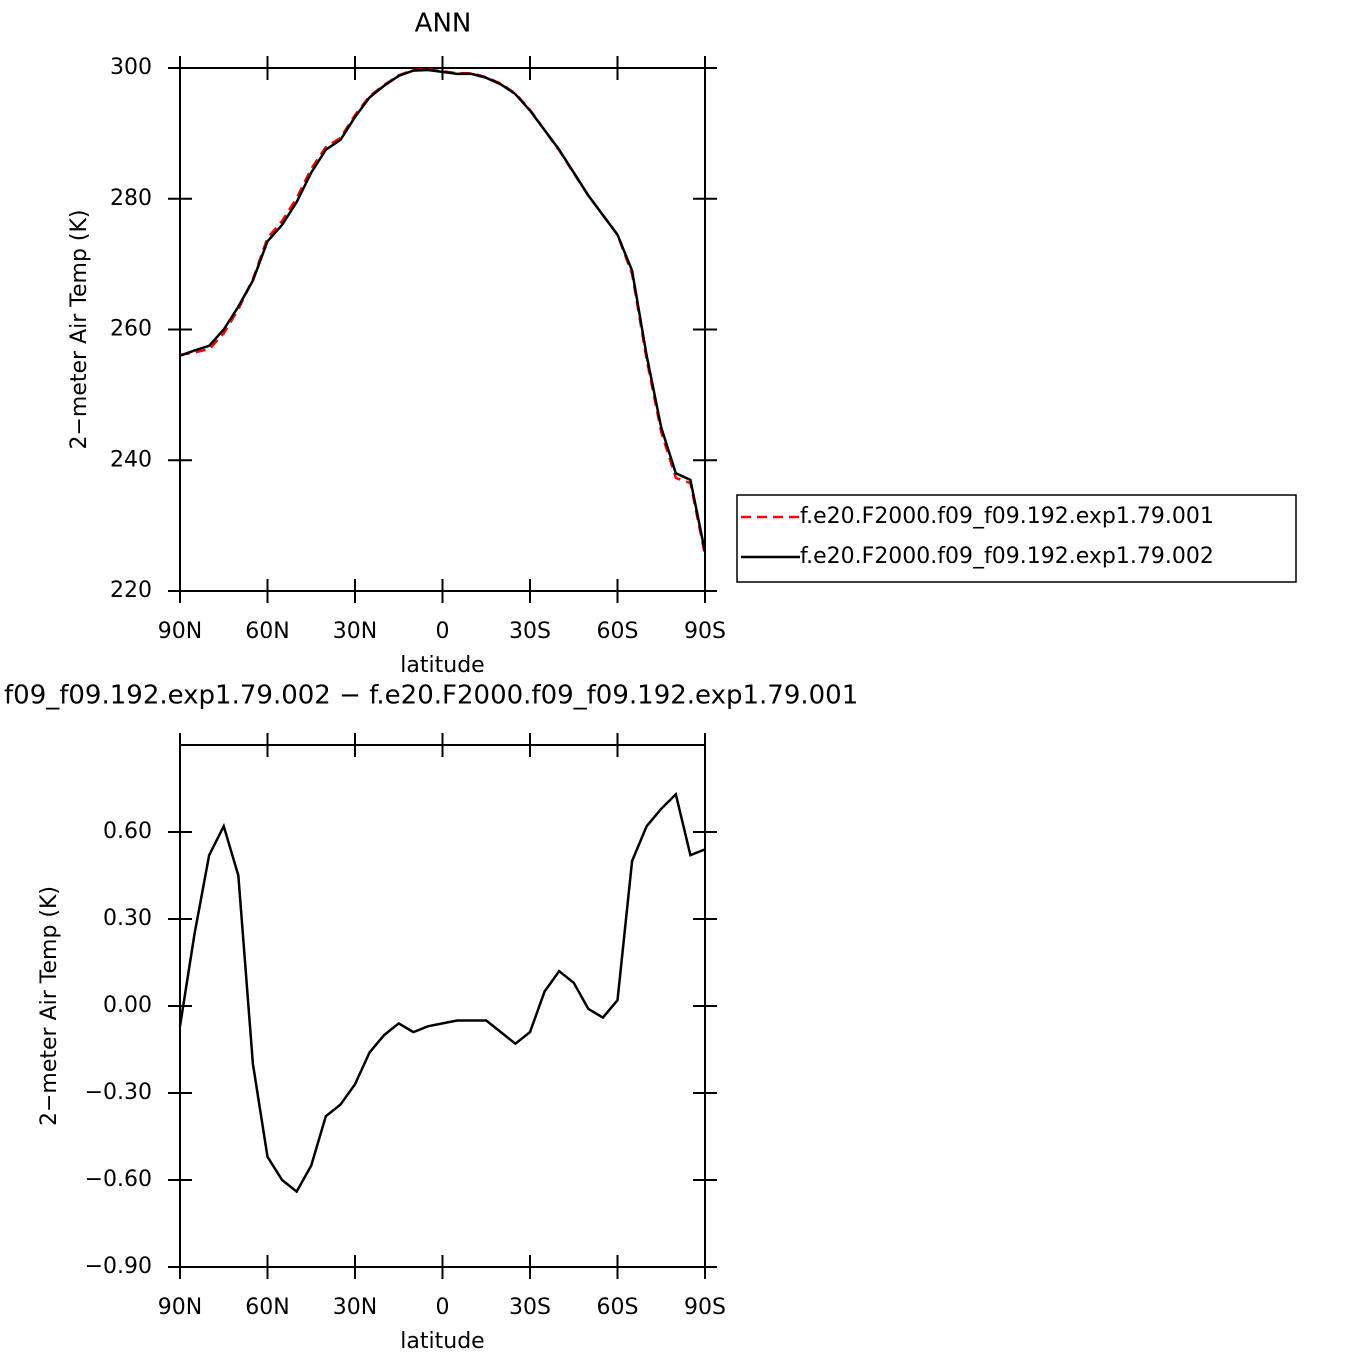 Image resolution: width=1363 pixels, height=1363 pixels. I want to click on y-tick-label: 240, so click(131, 459).